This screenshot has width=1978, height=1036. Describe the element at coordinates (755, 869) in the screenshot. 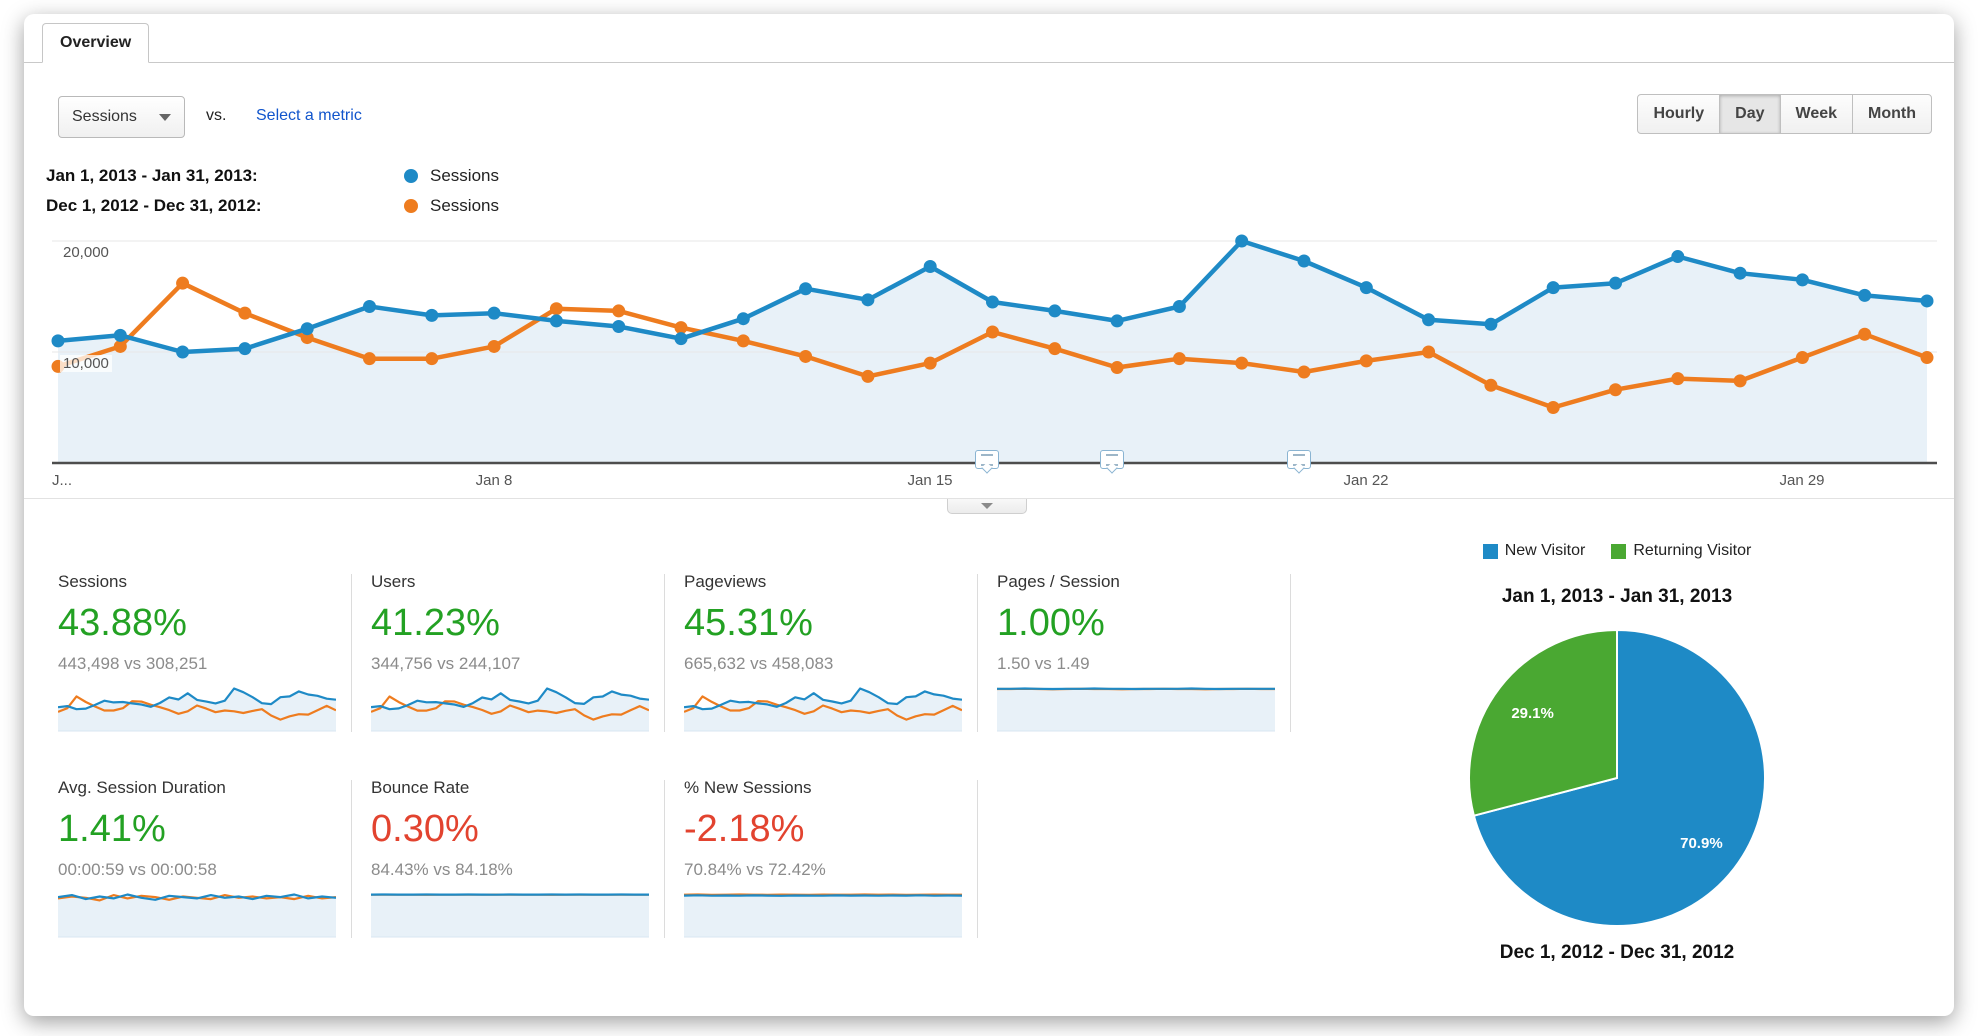

I see `card-comparison: 70.84% vs 72.42%` at that location.